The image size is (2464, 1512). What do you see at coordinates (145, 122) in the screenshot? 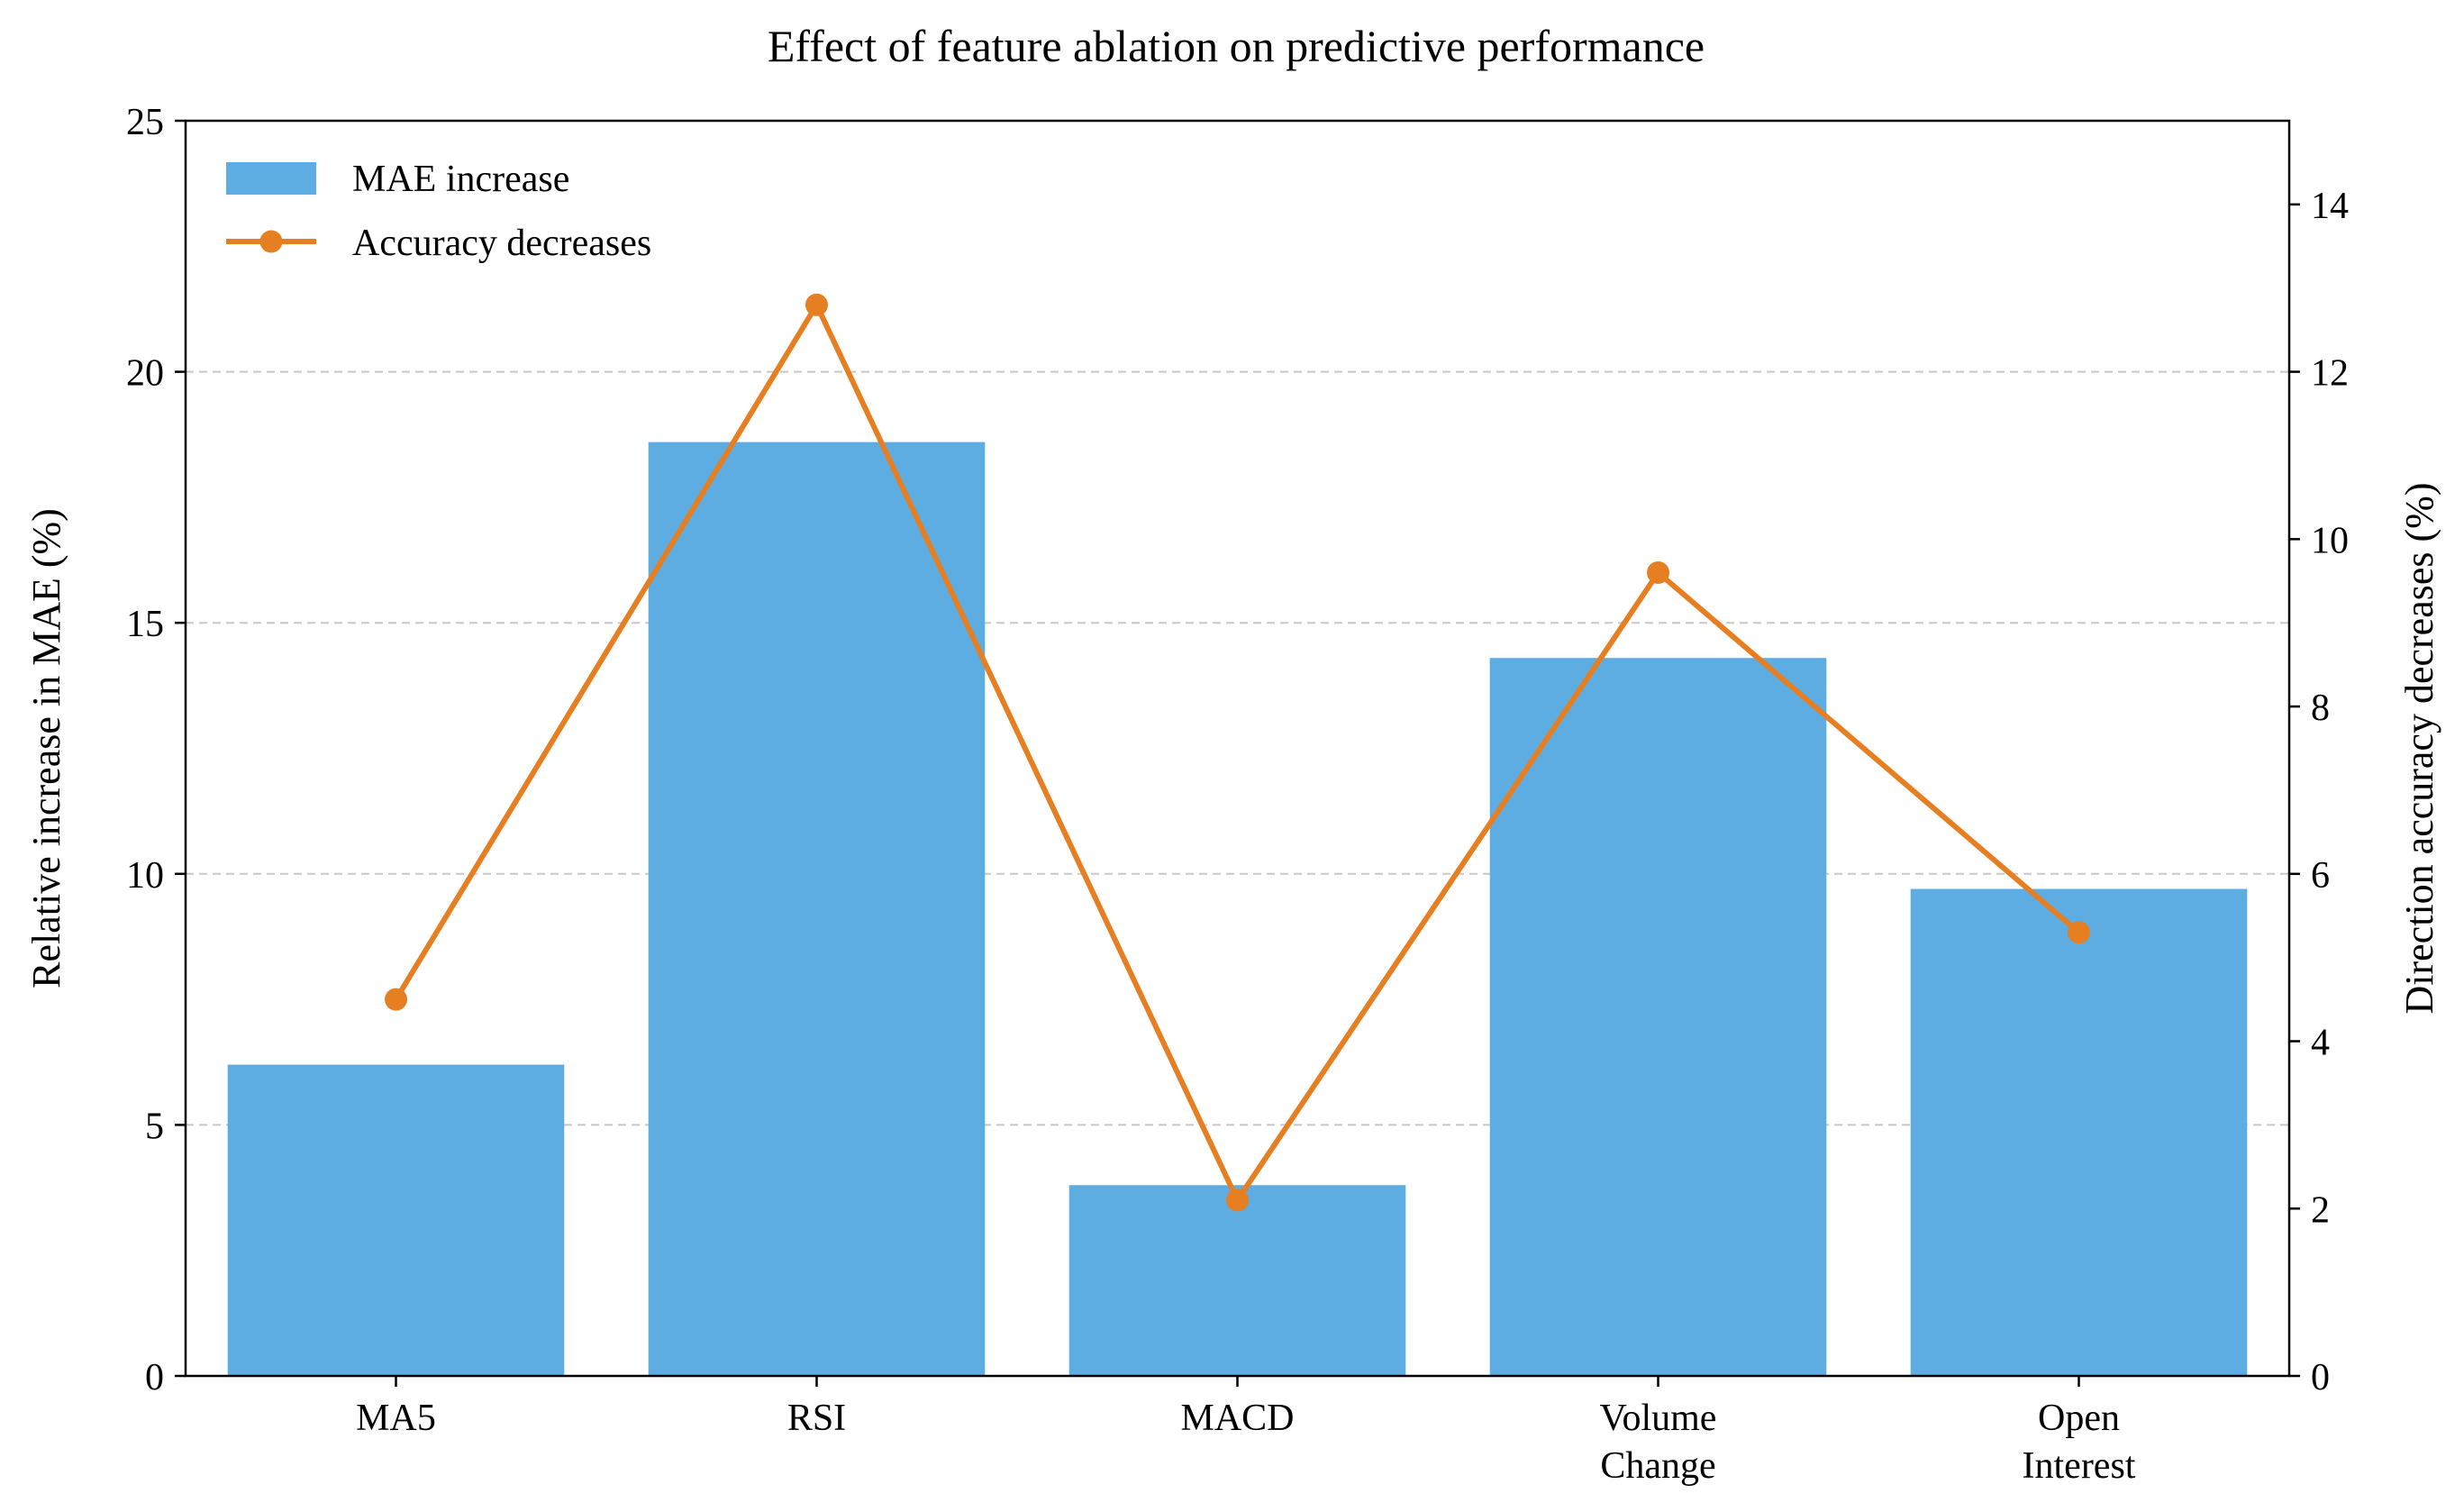
I see `left-tick-label: 25` at bounding box center [145, 122].